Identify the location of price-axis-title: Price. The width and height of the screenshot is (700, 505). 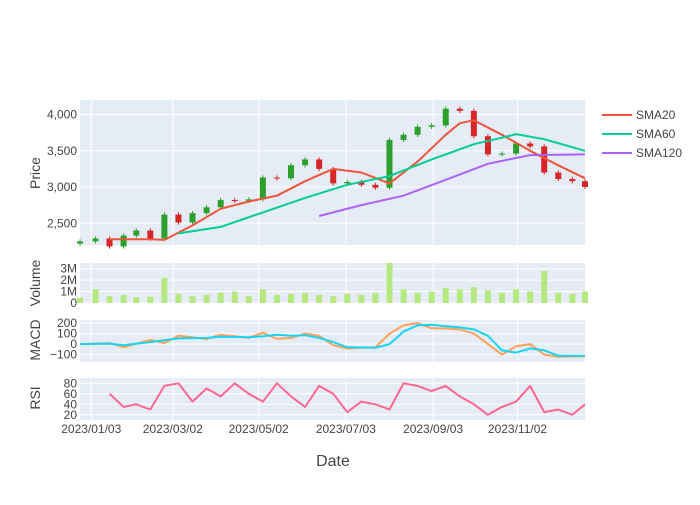
(35, 173).